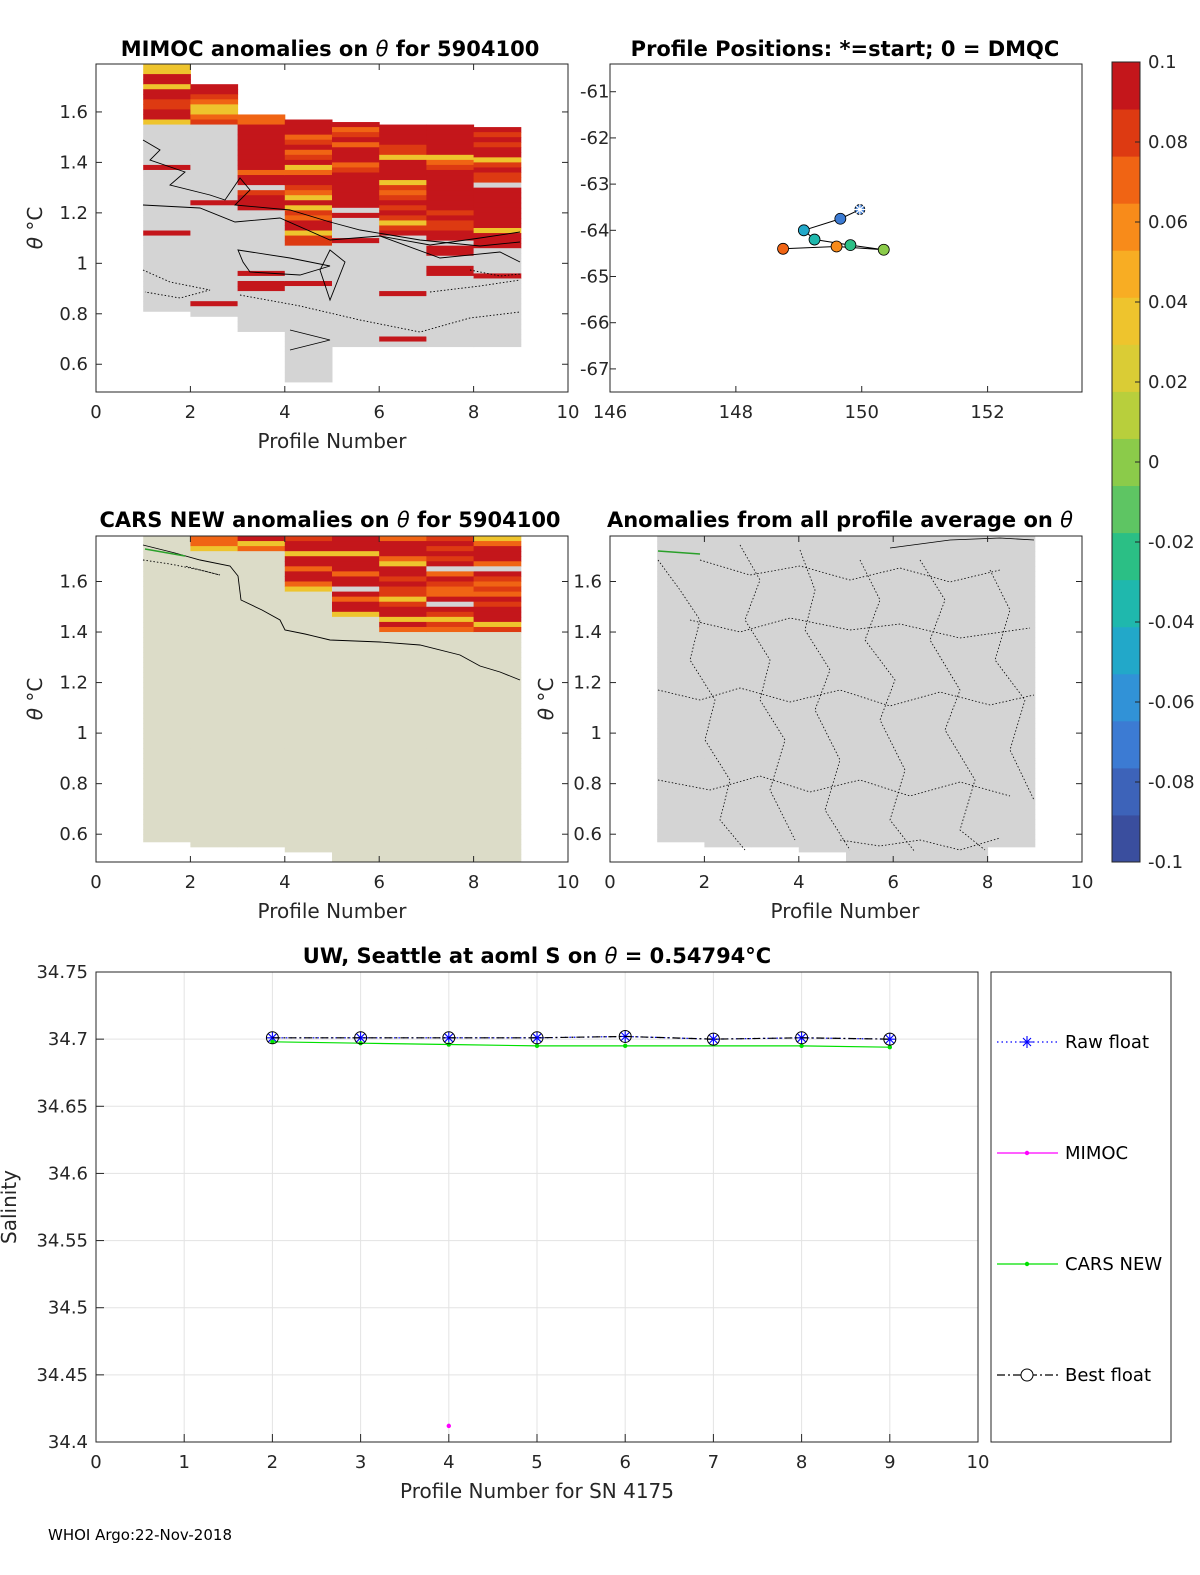  Describe the element at coordinates (68, 1173) in the screenshot. I see `y-tick-label: 34.6` at that location.